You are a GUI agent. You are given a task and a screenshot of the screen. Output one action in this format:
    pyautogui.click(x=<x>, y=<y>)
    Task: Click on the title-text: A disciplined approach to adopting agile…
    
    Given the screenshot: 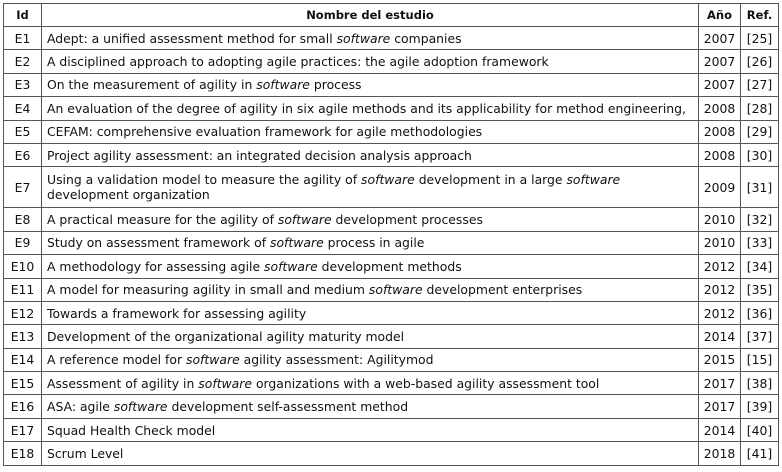 What is the action you would take?
    pyautogui.click(x=298, y=62)
    